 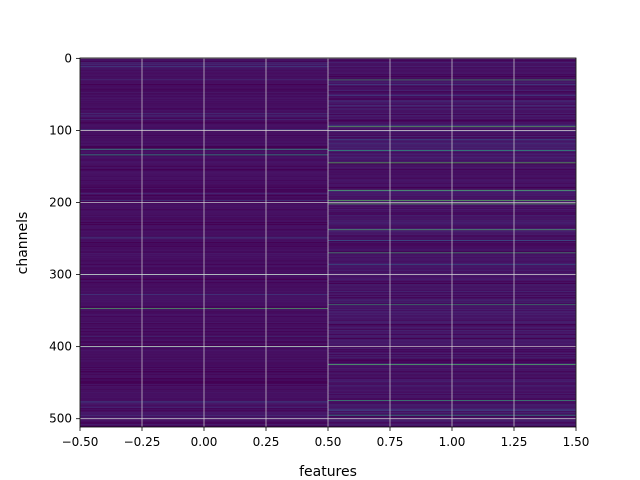 I want to click on x-tick-label: 0.50, so click(x=328, y=442).